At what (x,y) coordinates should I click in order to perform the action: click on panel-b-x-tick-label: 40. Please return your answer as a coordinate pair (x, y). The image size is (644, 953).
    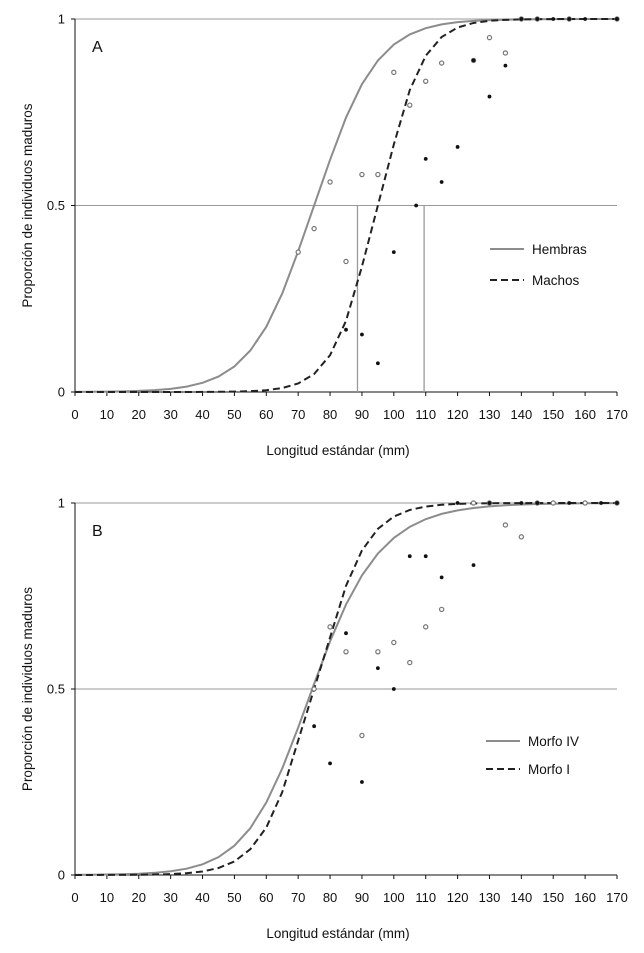
    Looking at the image, I should click on (202, 897).